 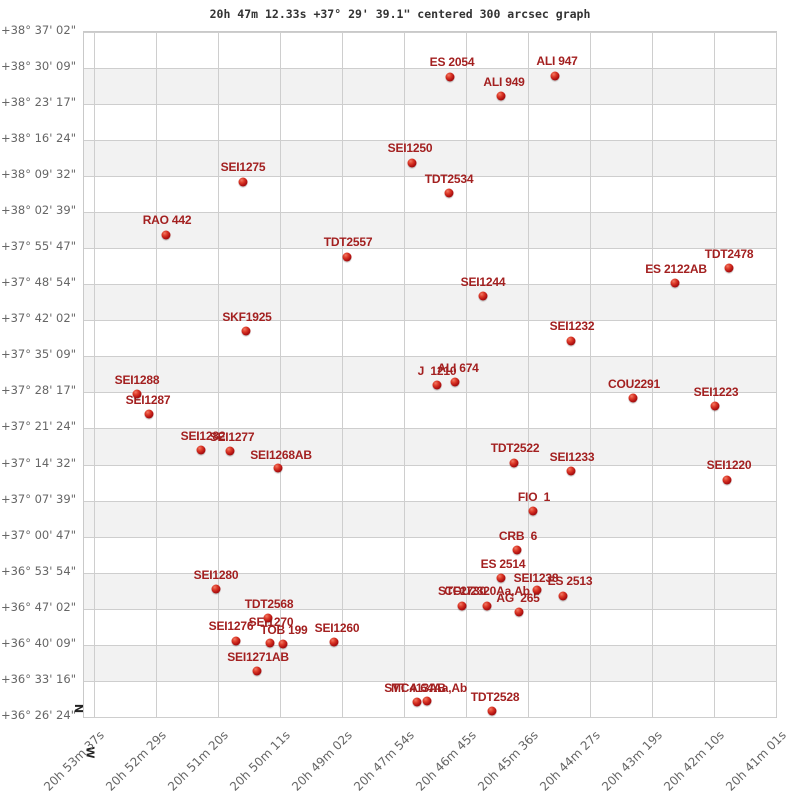 I want to click on star-label: SEI1282, so click(x=203, y=436).